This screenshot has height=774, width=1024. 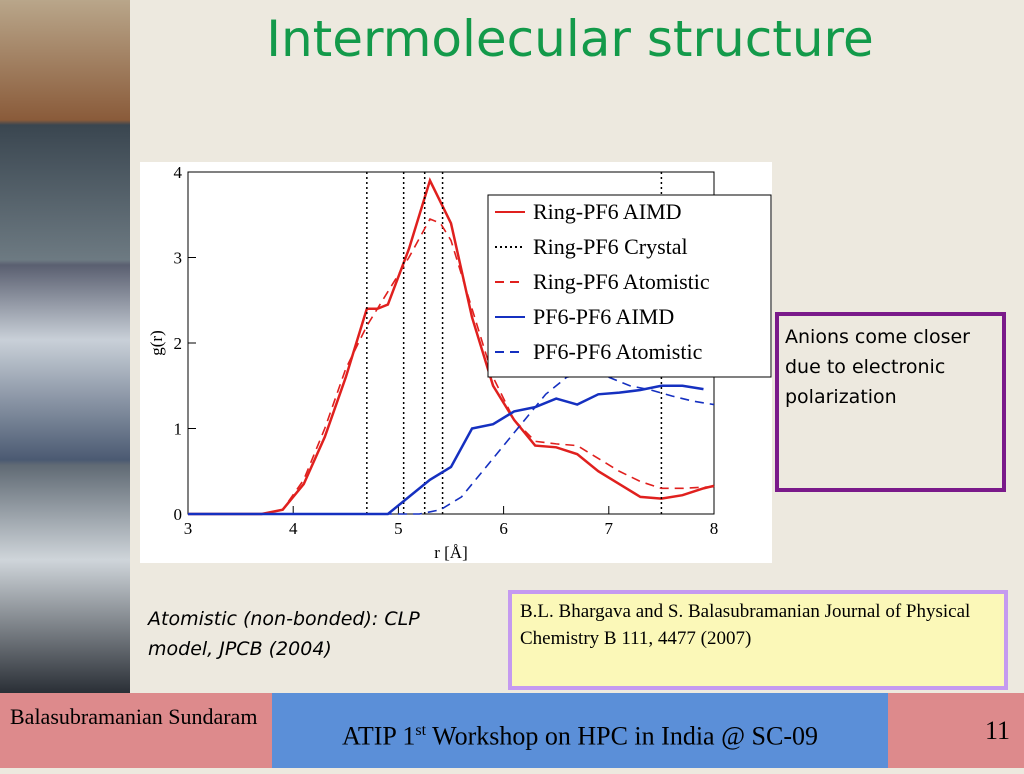 I want to click on photo-strip, so click(x=65, y=346).